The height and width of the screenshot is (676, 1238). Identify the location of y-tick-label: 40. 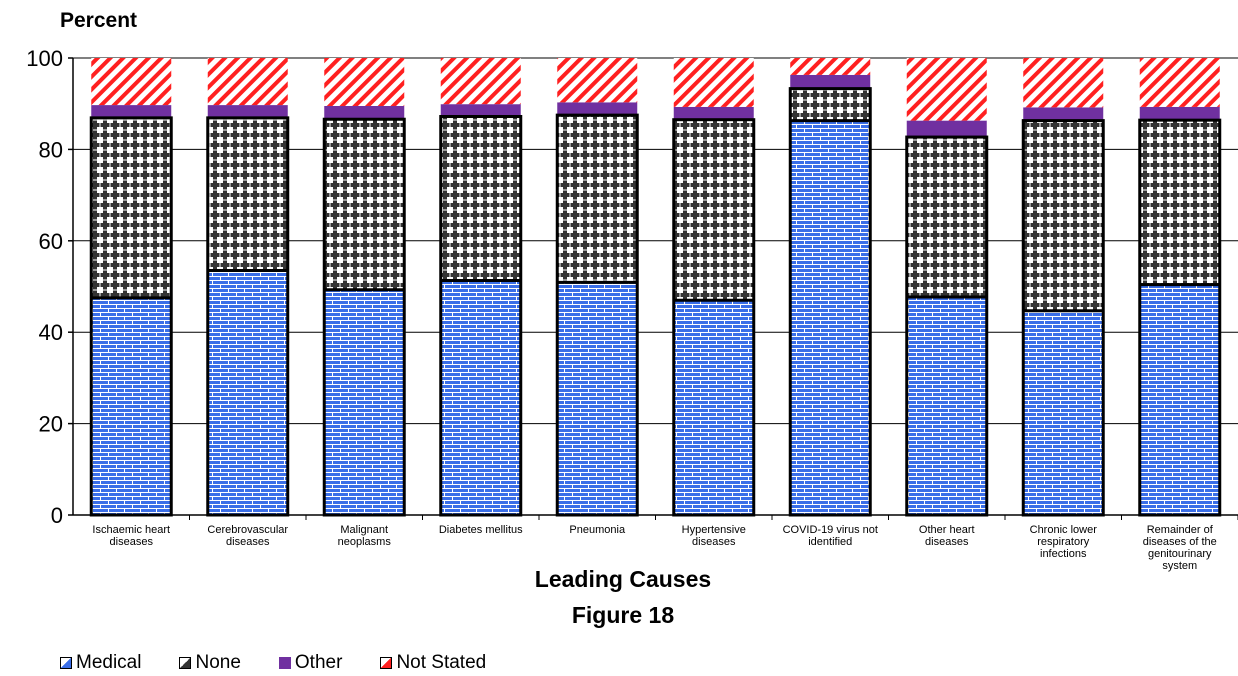
(51, 332).